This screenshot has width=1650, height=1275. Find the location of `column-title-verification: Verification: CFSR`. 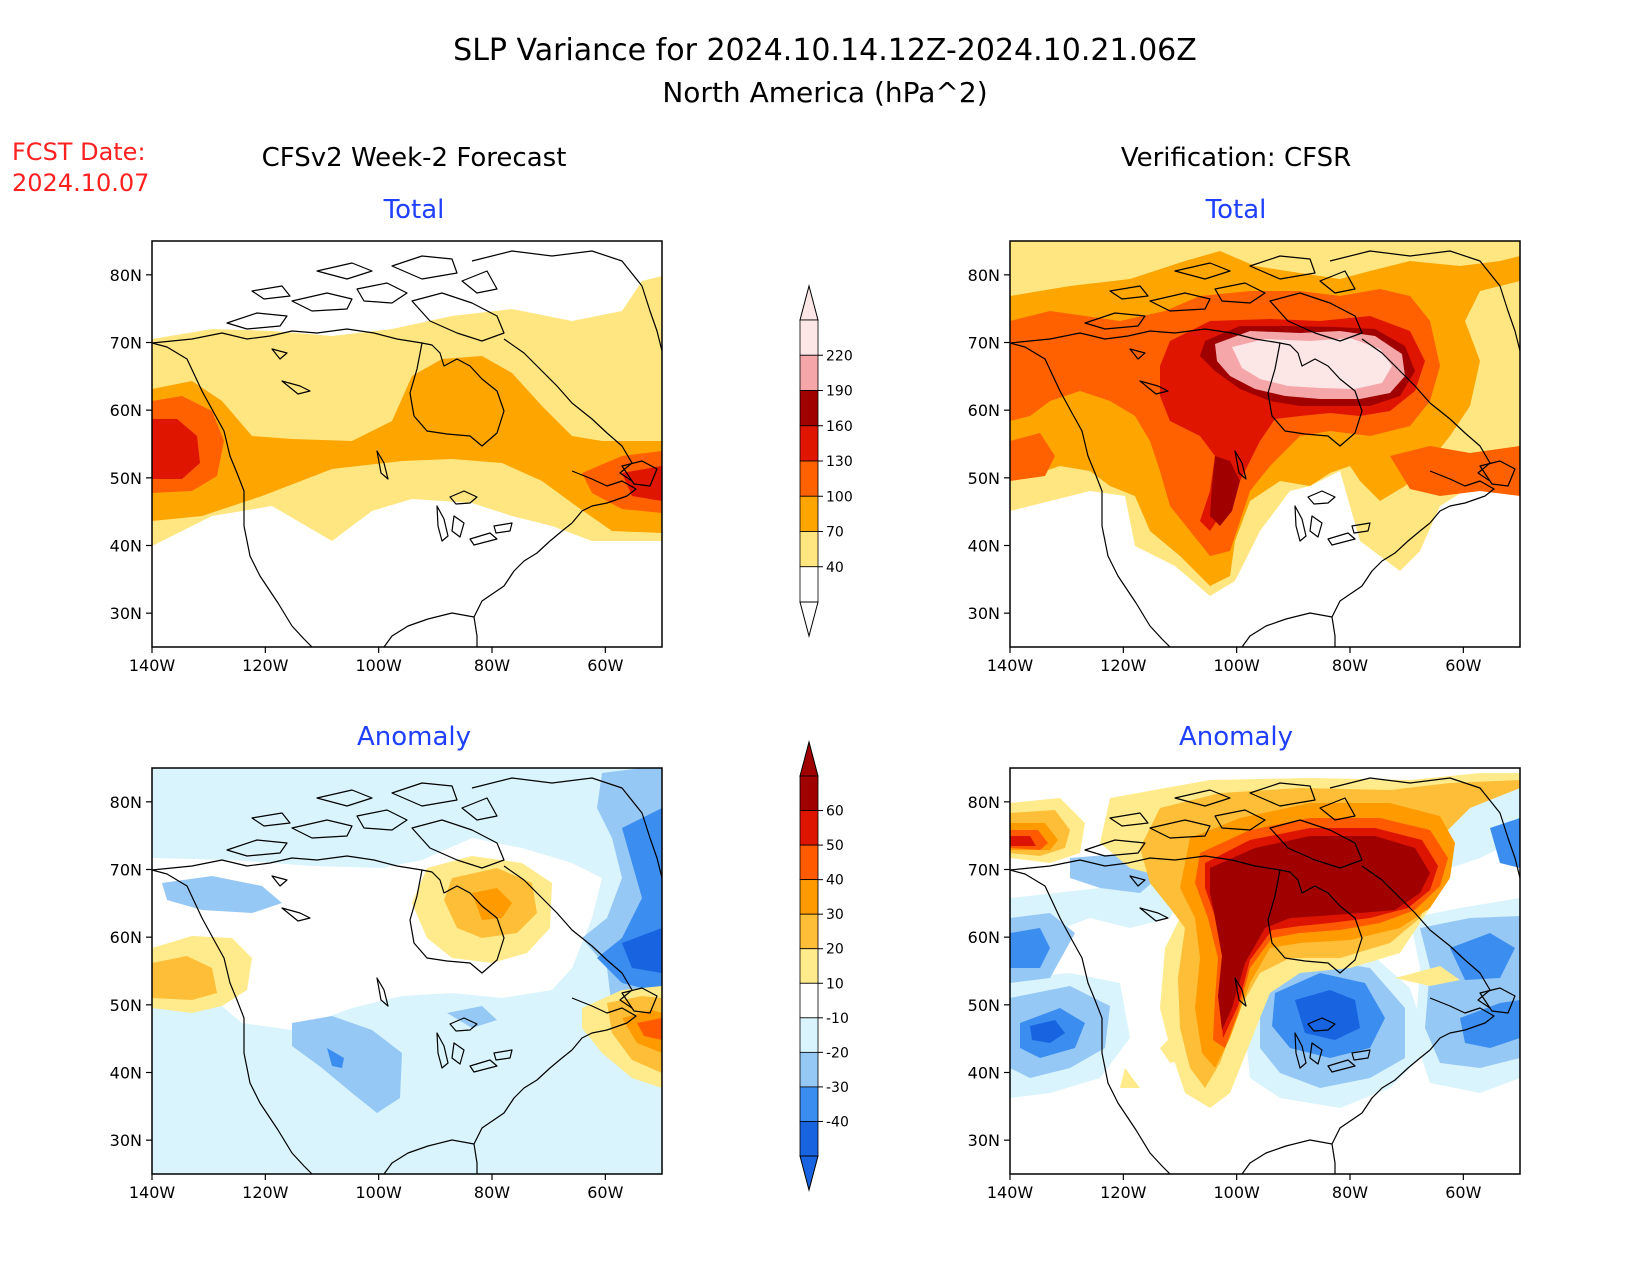

column-title-verification: Verification: CFSR is located at coordinates (1236, 158).